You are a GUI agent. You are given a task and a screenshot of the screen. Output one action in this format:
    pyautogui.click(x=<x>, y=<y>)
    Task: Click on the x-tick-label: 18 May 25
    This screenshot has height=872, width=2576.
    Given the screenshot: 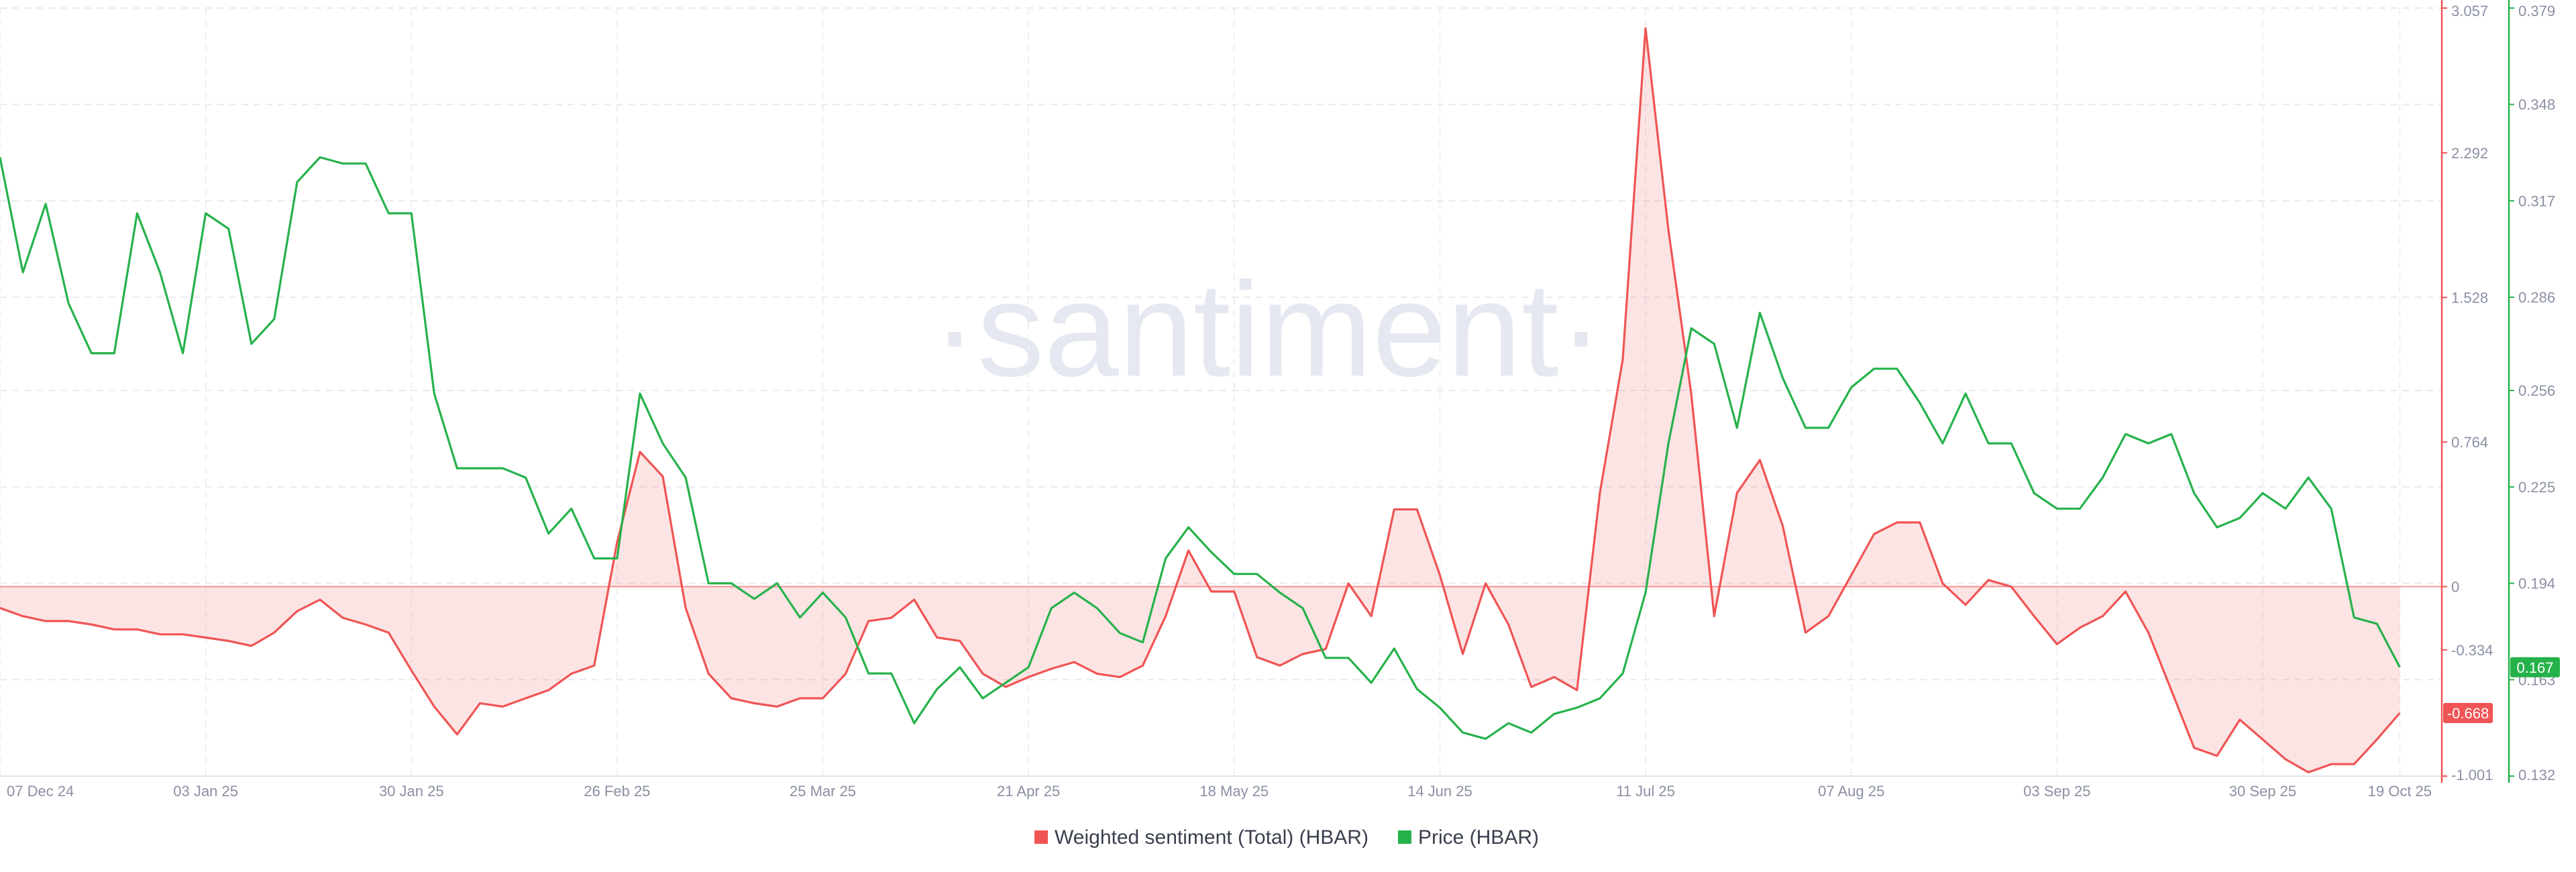 What is the action you would take?
    pyautogui.click(x=1234, y=791)
    